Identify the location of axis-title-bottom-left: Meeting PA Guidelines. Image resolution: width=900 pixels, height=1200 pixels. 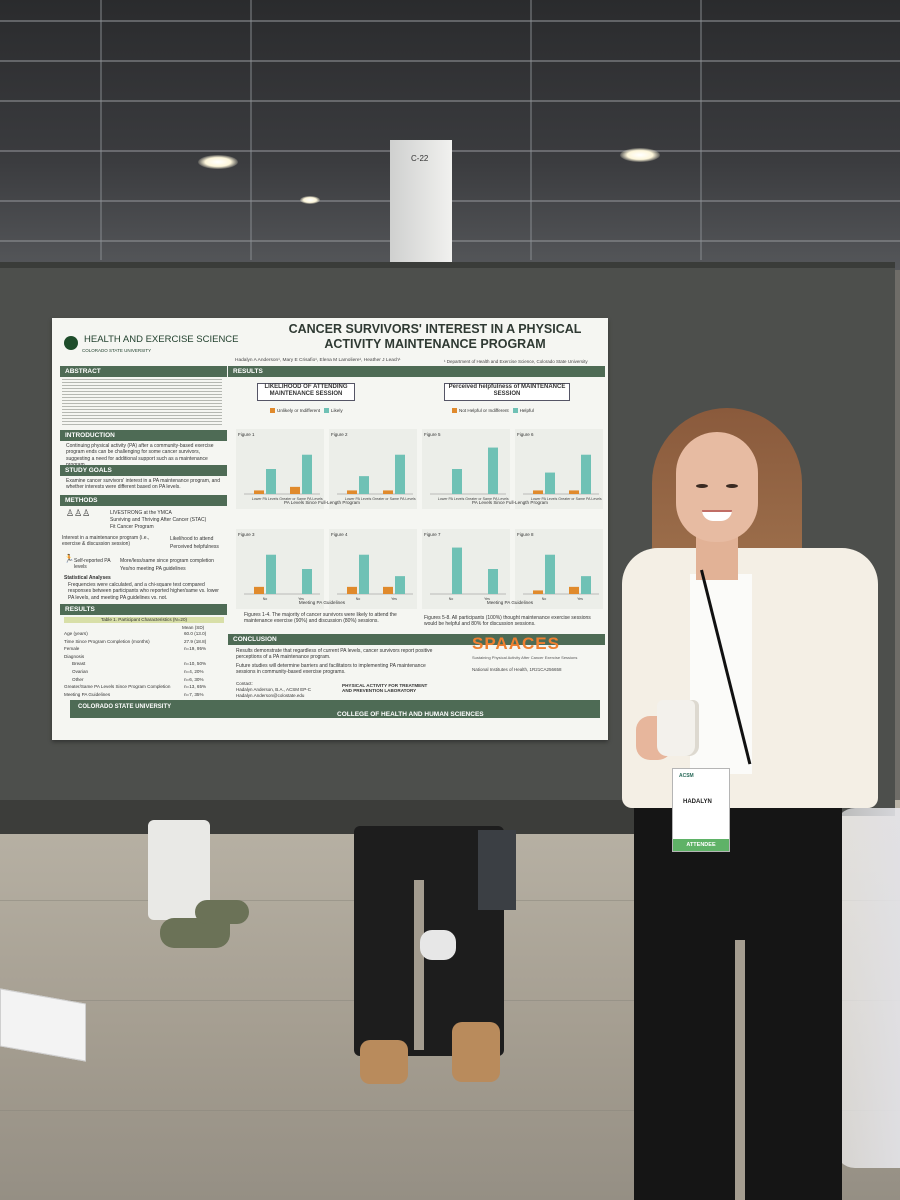
(322, 602).